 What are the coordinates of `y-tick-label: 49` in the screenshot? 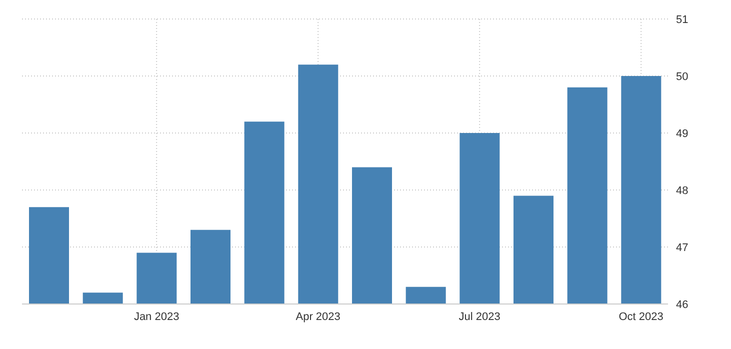 It's located at (682, 134).